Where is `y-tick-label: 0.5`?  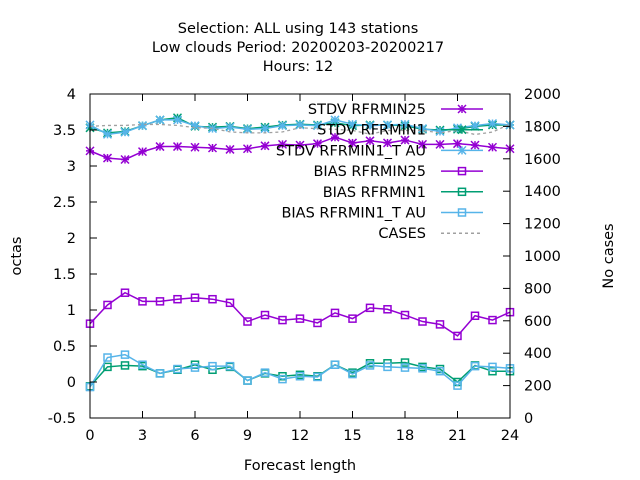
y-tick-label: 0.5 is located at coordinates (64, 347).